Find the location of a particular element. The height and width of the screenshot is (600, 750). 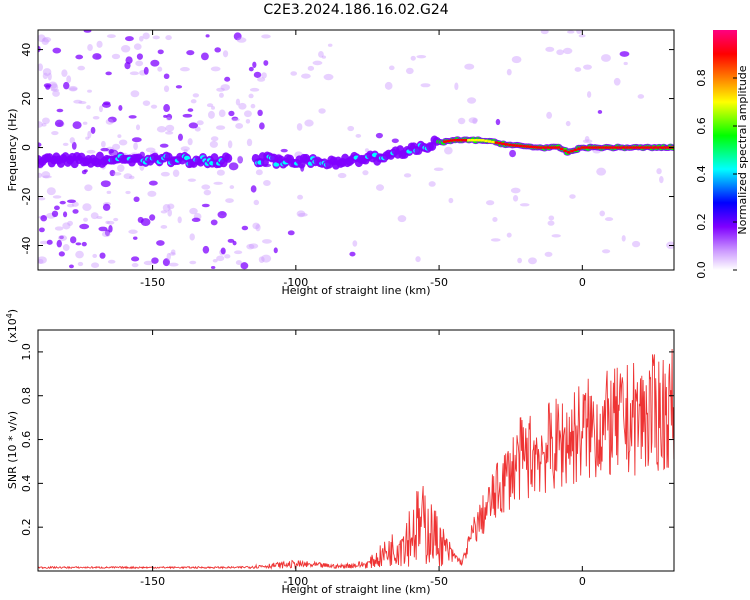

y-tick-label: 40 is located at coordinates (26, 50).